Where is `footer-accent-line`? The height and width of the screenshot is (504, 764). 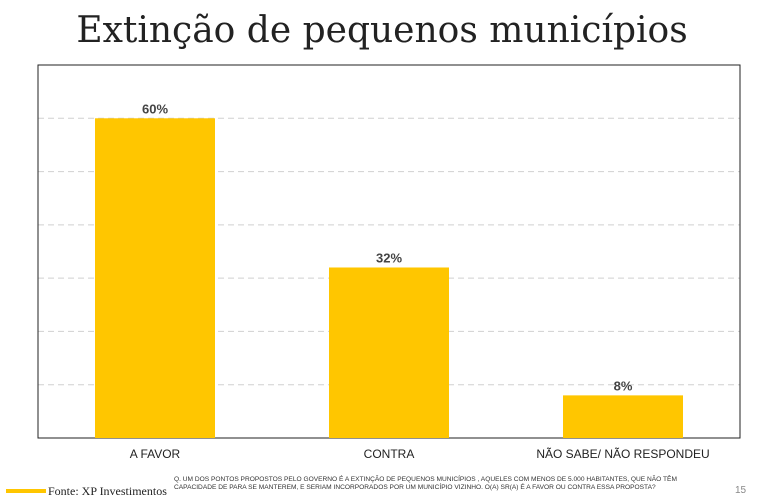 footer-accent-line is located at coordinates (26, 491).